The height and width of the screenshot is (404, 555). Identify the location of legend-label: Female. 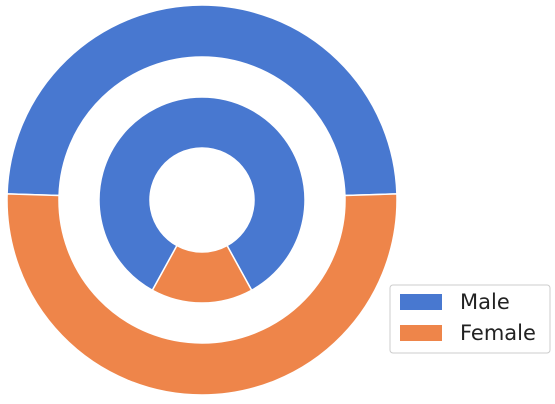
(498, 333).